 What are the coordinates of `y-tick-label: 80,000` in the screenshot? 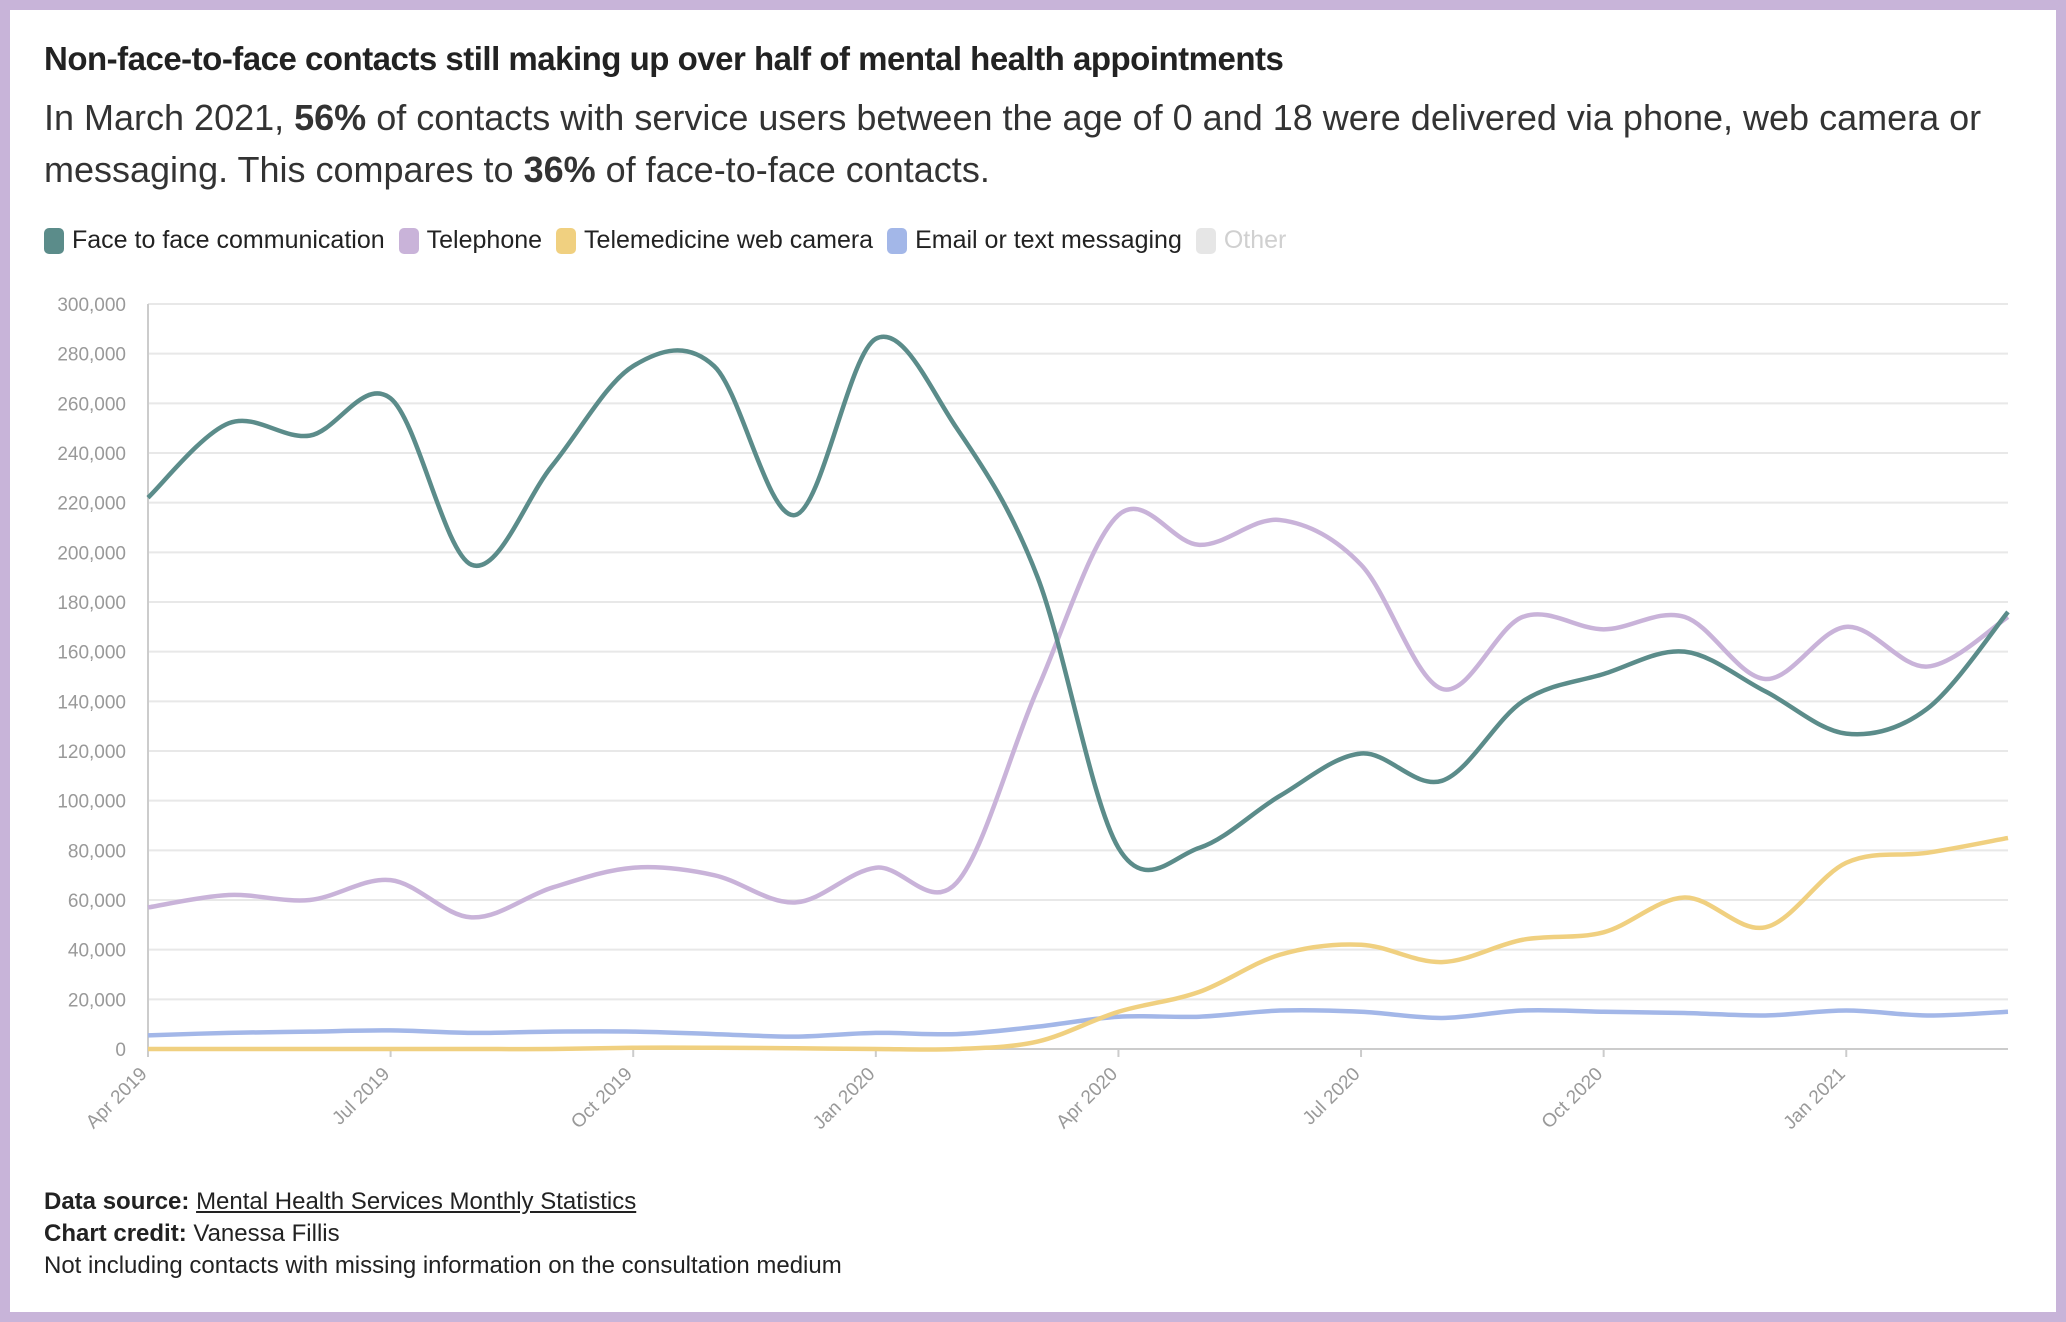 It's located at (97, 851).